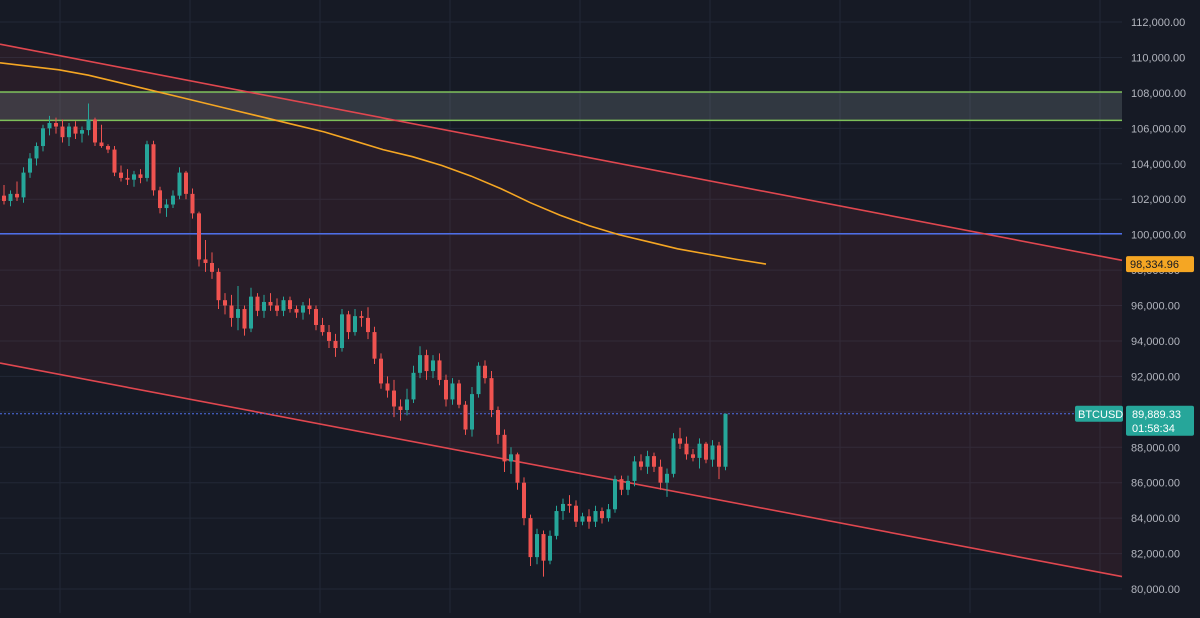  What do you see at coordinates (1153, 429) in the screenshot?
I see `bar-countdown: 01:58:34` at bounding box center [1153, 429].